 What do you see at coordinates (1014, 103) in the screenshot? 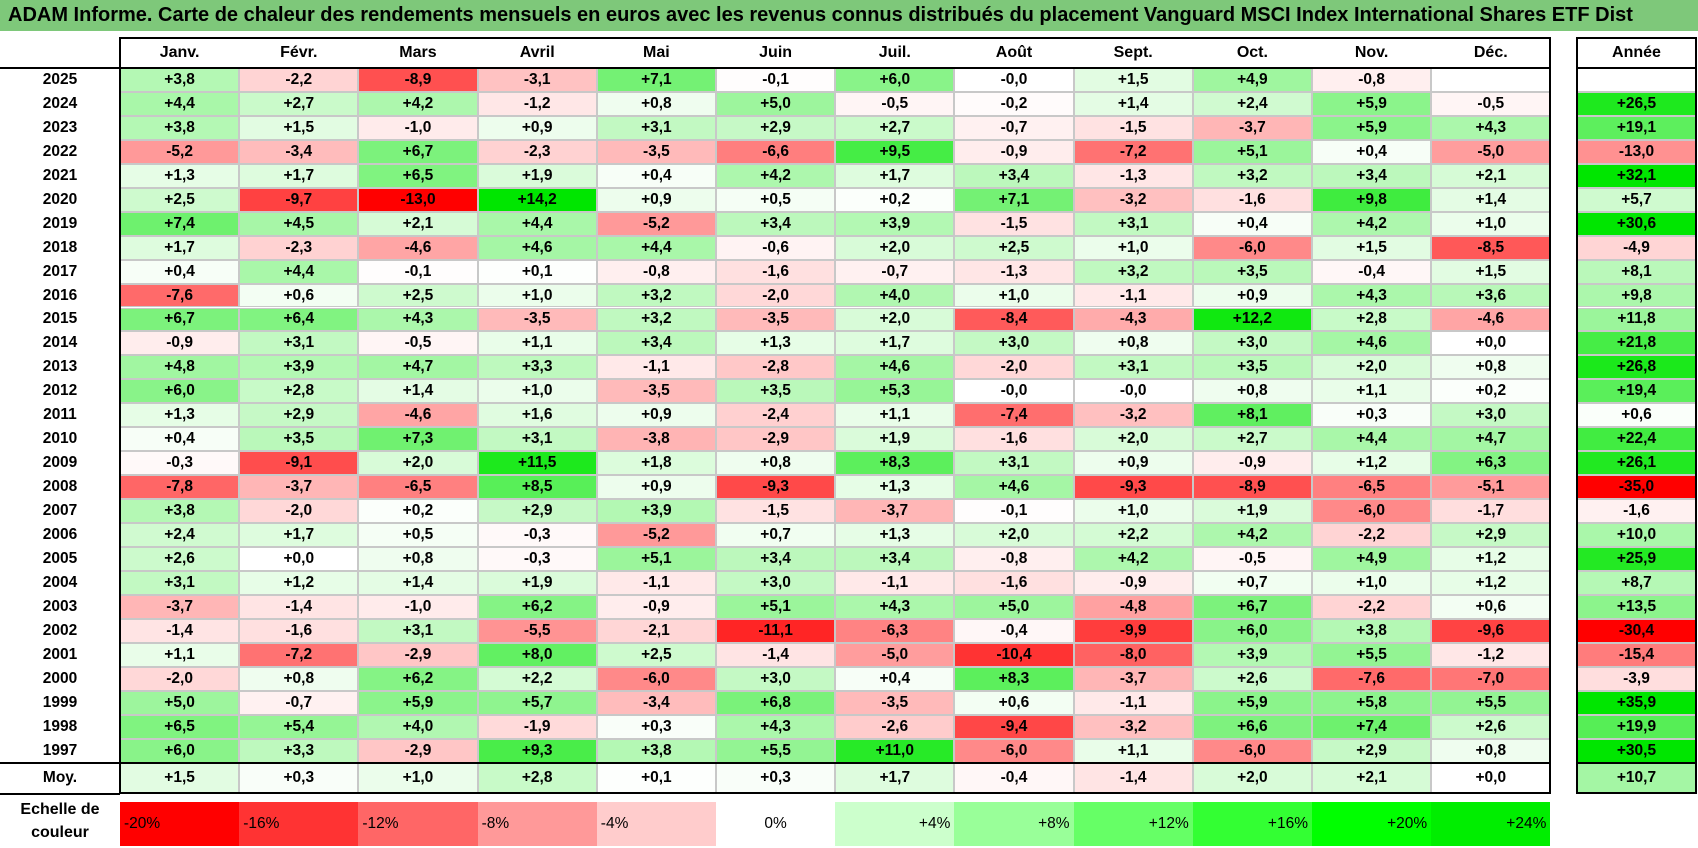
I see `heatmap-cell: -0,2` at bounding box center [1014, 103].